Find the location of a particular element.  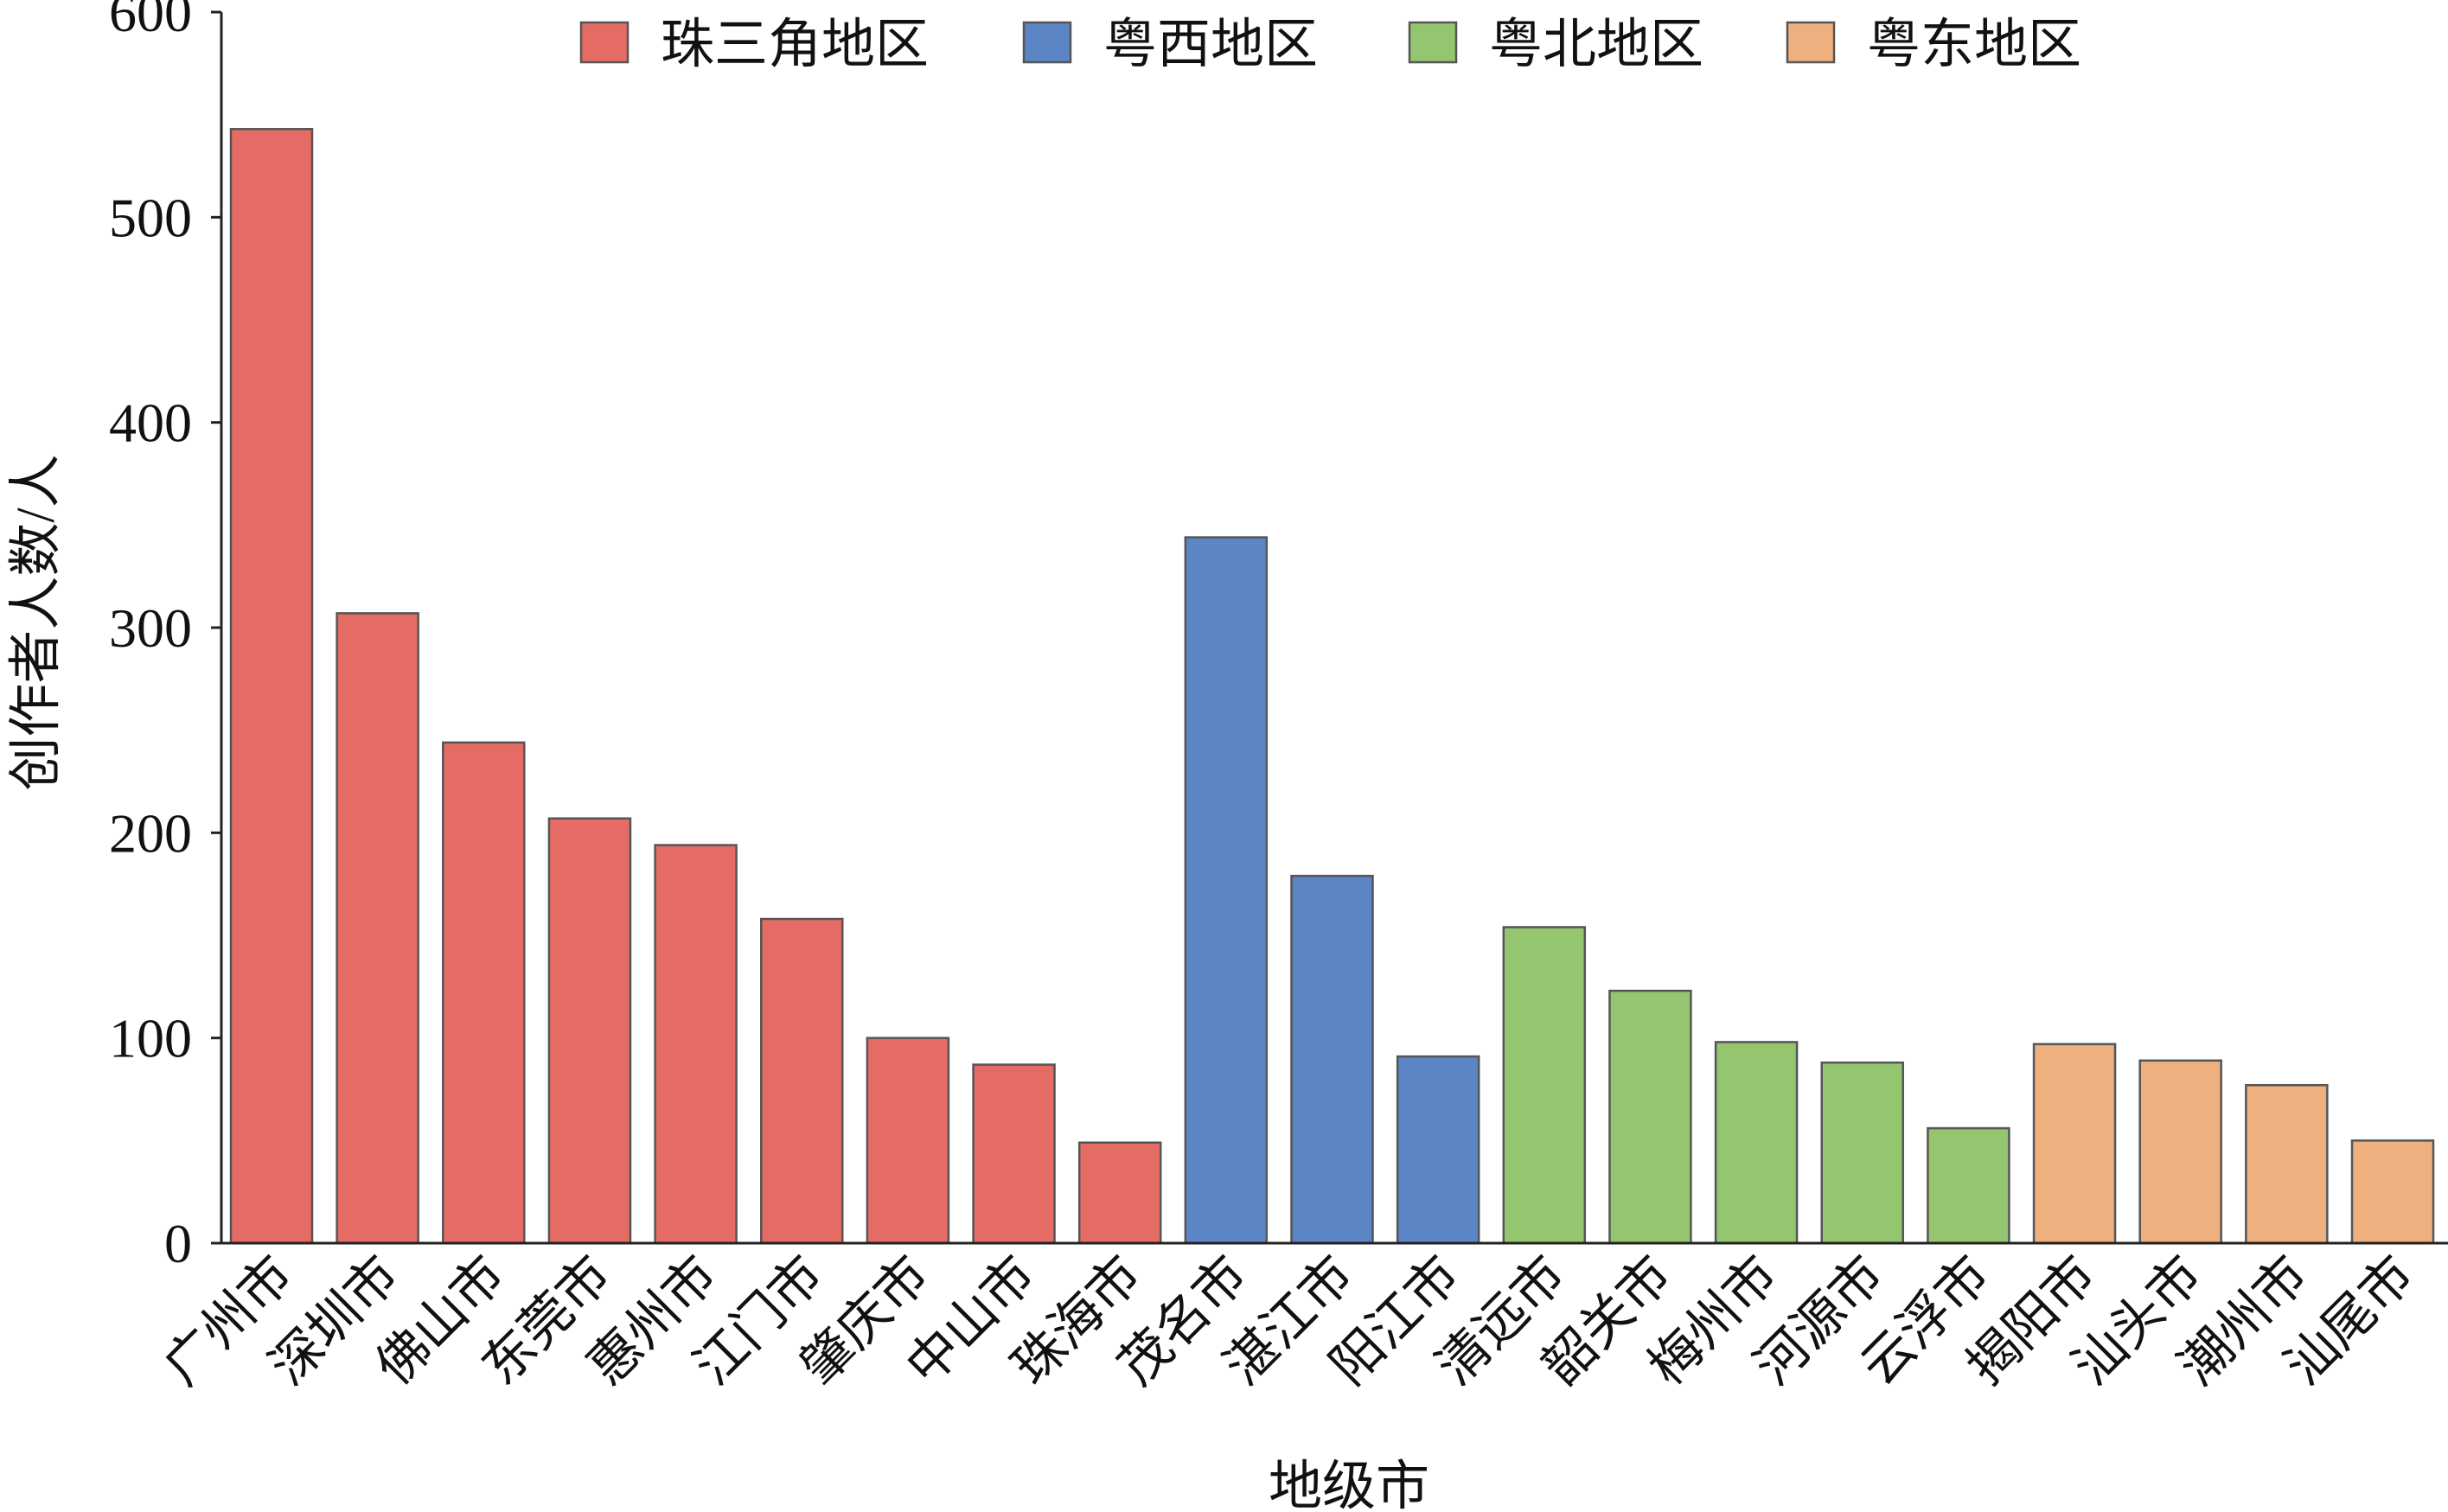

bar-潮州市 is located at coordinates (2287, 1165).